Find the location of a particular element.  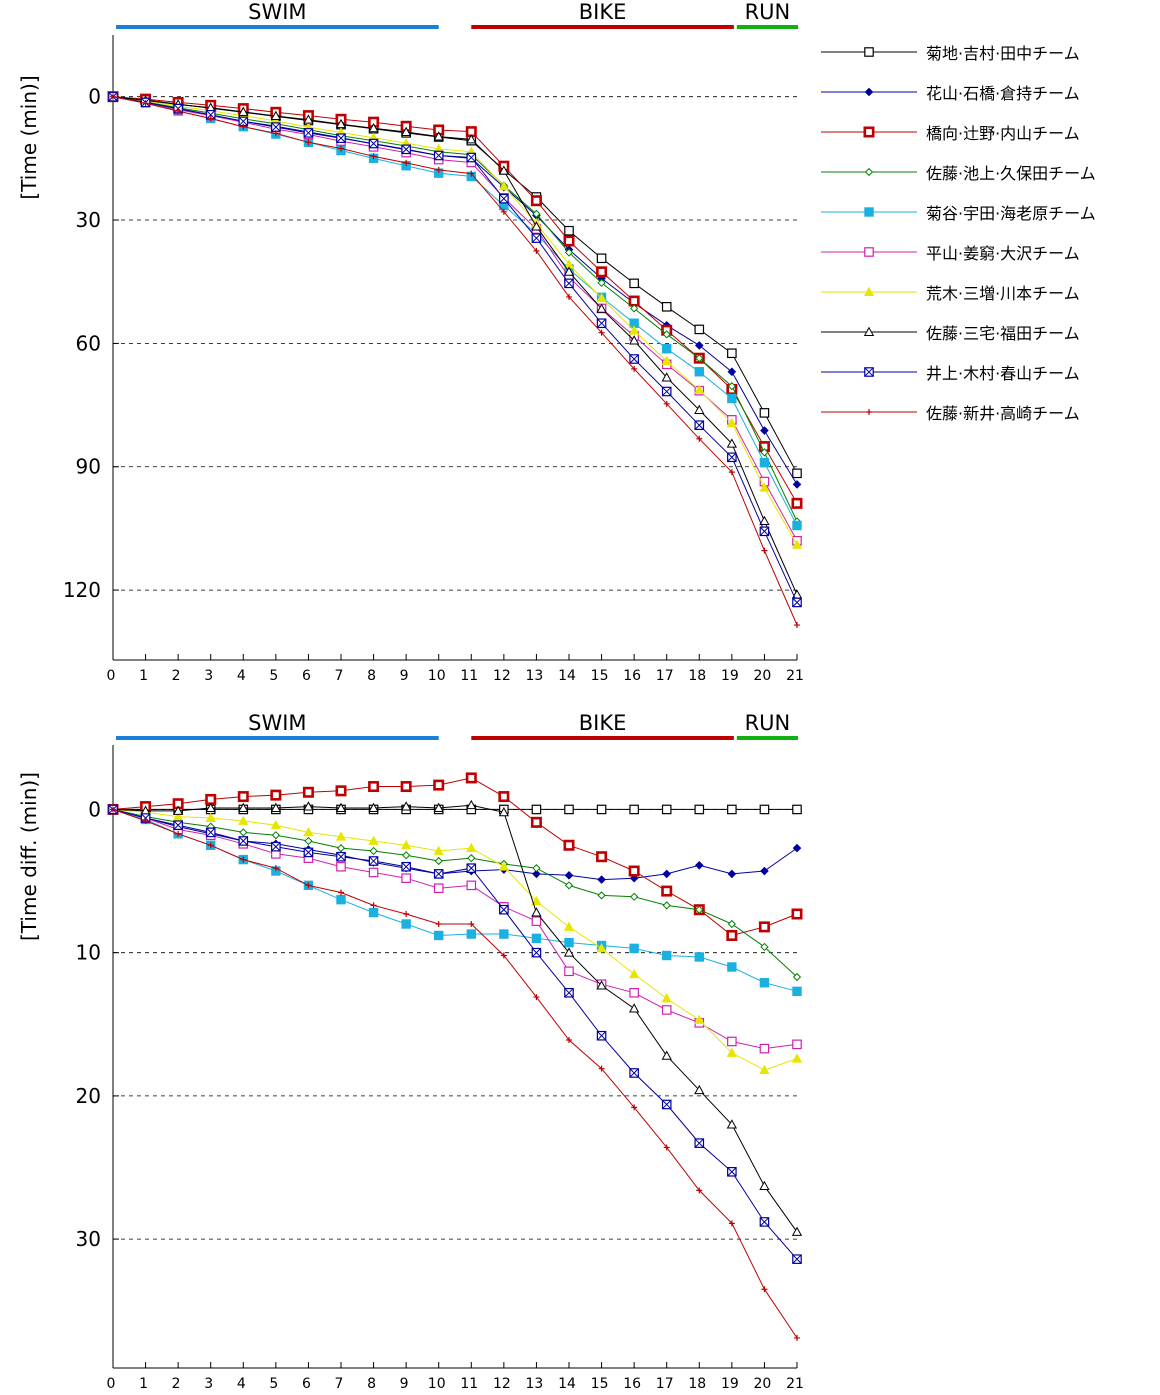

x-tick-label: 6 is located at coordinates (306, 676).